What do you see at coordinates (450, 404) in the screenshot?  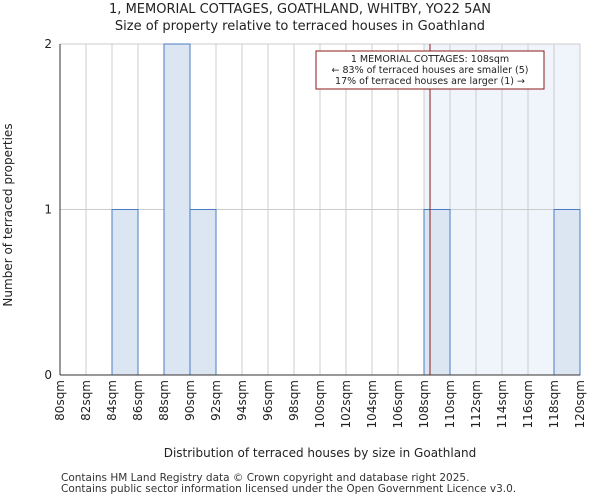 I see `x-tick-label: 110sqm` at bounding box center [450, 404].